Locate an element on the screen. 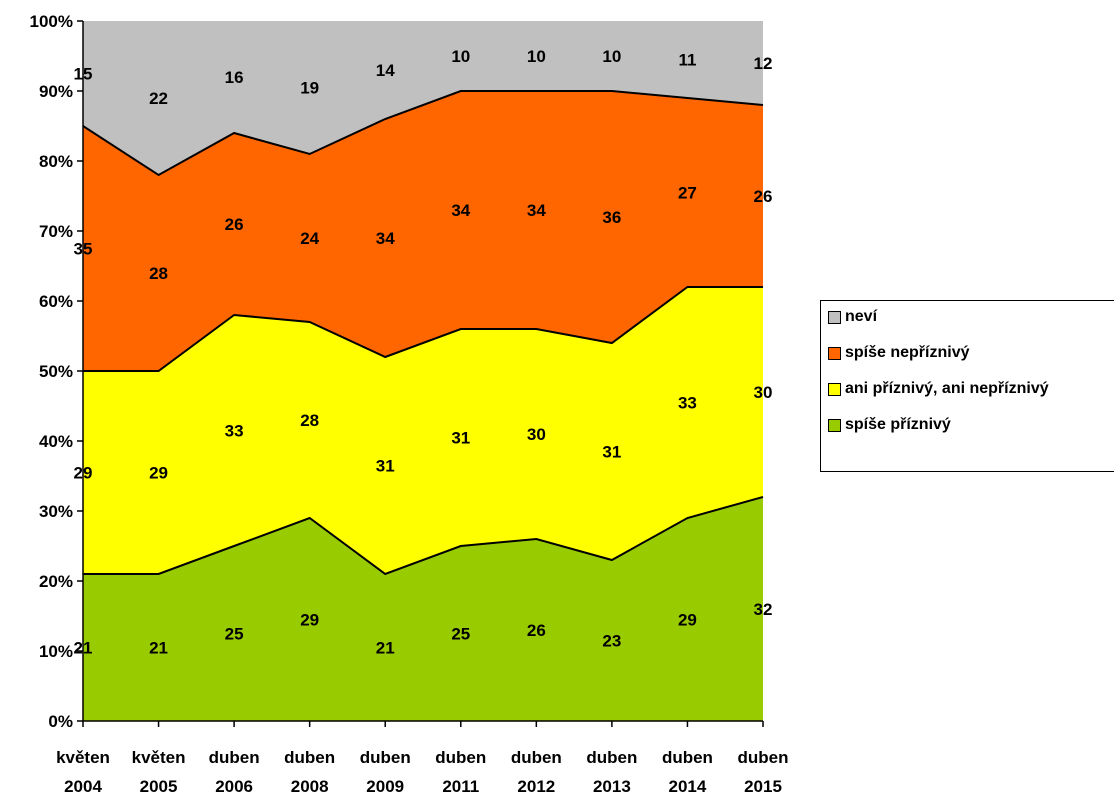 The height and width of the screenshot is (801, 1114). legend-label: neví is located at coordinates (861, 316).